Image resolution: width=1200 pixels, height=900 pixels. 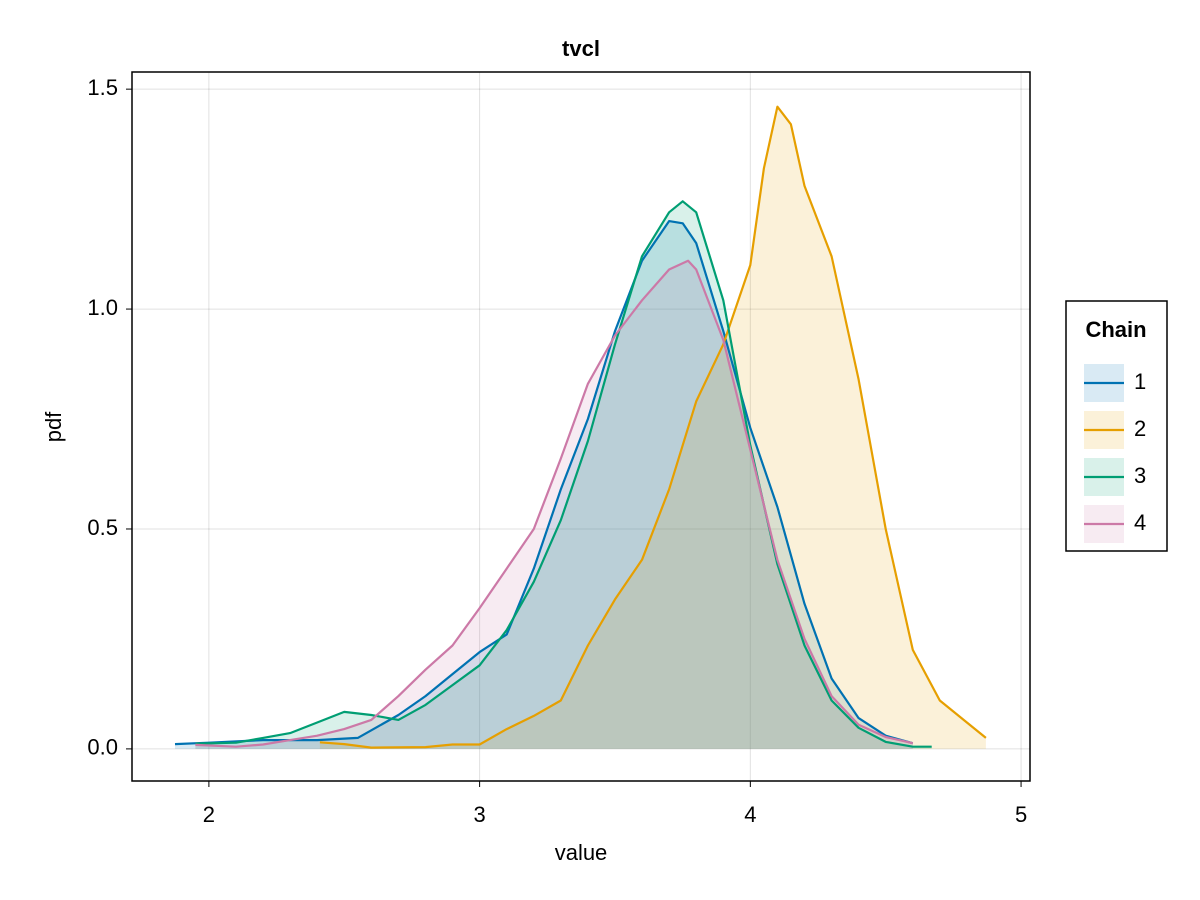 What do you see at coordinates (1140, 428) in the screenshot?
I see `legend-label: 2` at bounding box center [1140, 428].